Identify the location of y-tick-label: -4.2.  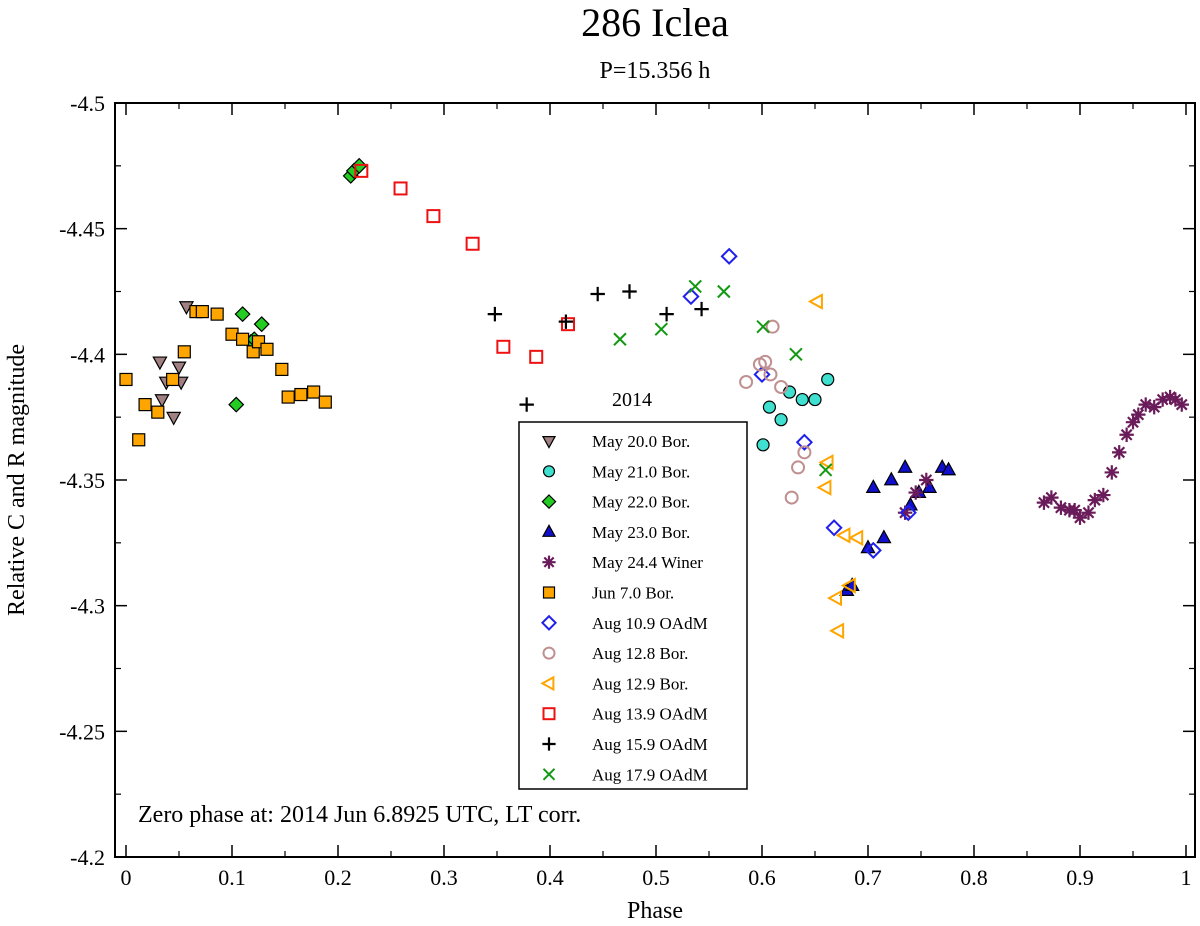
(87, 857).